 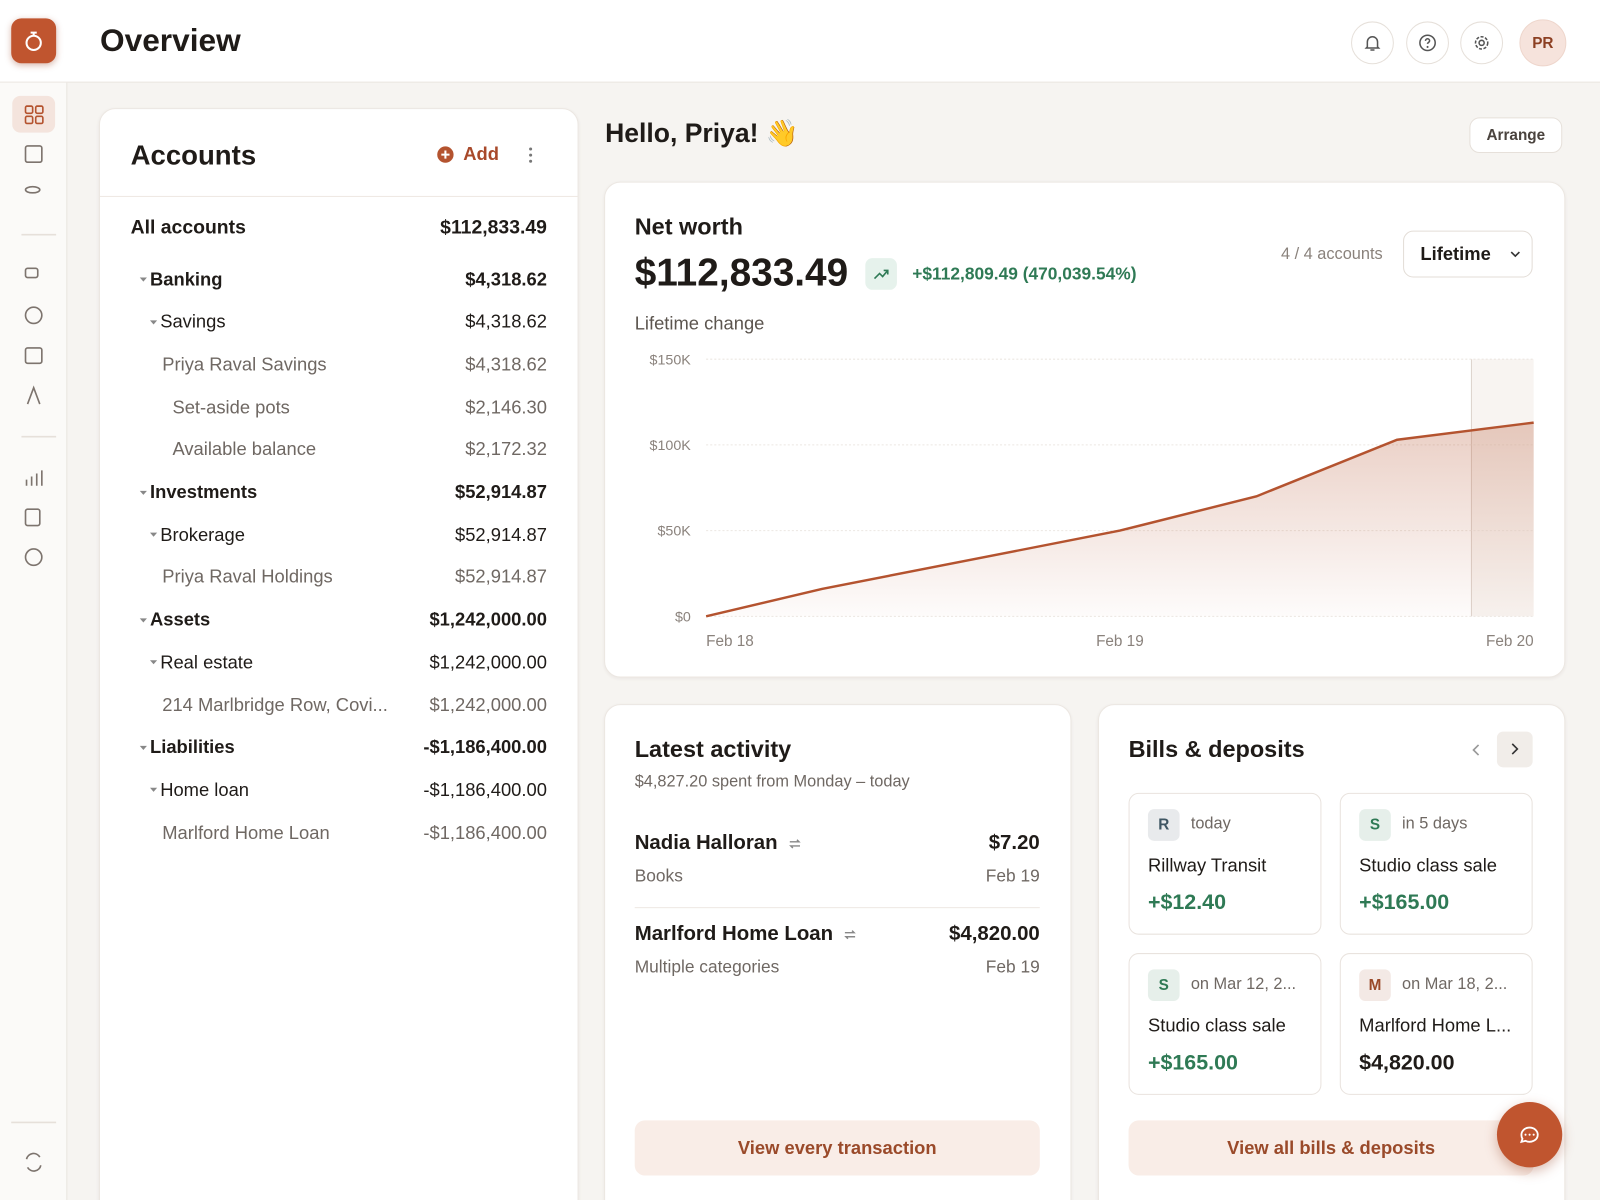 What do you see at coordinates (33, 1162) in the screenshot?
I see `nav-sync` at bounding box center [33, 1162].